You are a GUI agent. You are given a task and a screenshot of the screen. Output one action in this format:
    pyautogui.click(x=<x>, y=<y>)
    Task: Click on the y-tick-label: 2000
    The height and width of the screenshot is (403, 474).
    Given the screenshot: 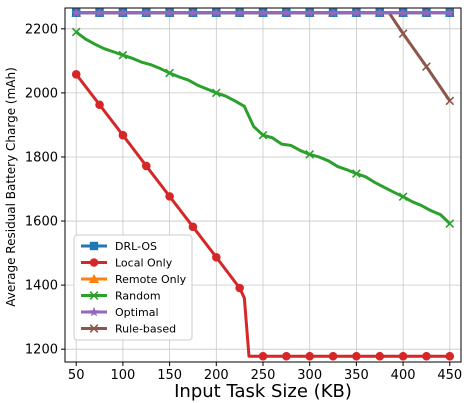 What is the action you would take?
    pyautogui.click(x=41, y=93)
    